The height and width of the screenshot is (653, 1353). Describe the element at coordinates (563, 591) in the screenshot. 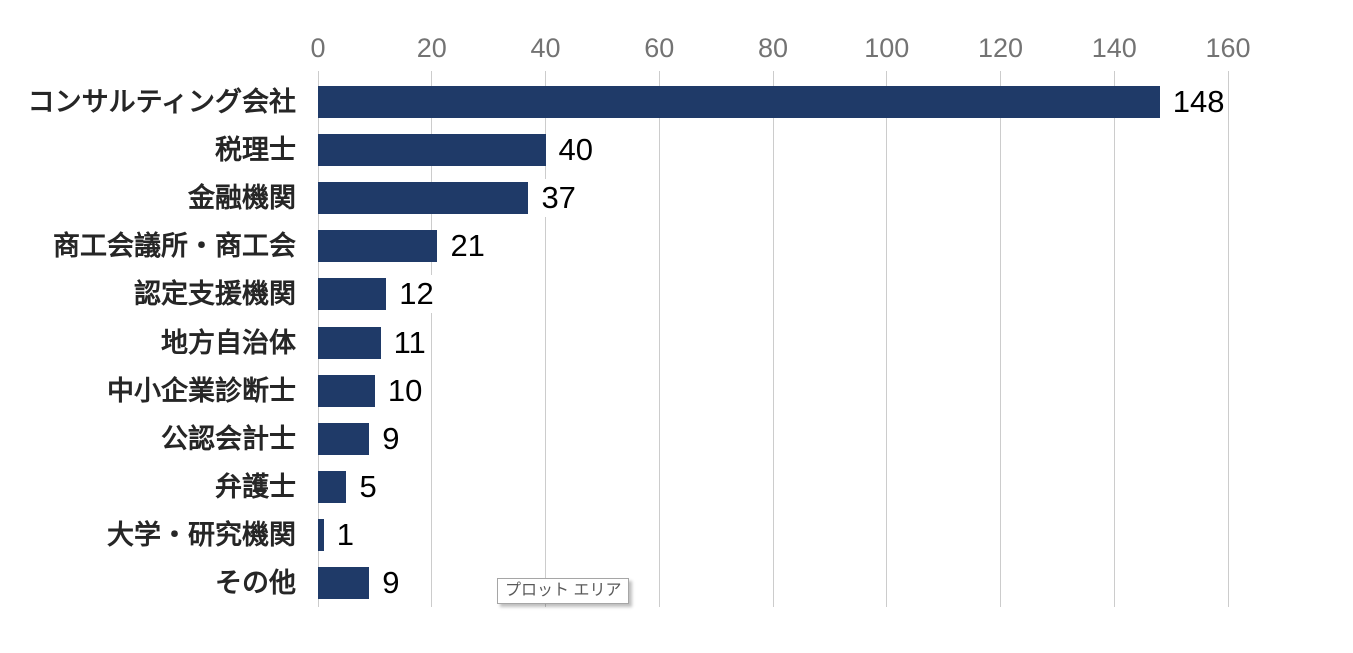

I see `plot-area-tooltip: プロット エリア` at that location.